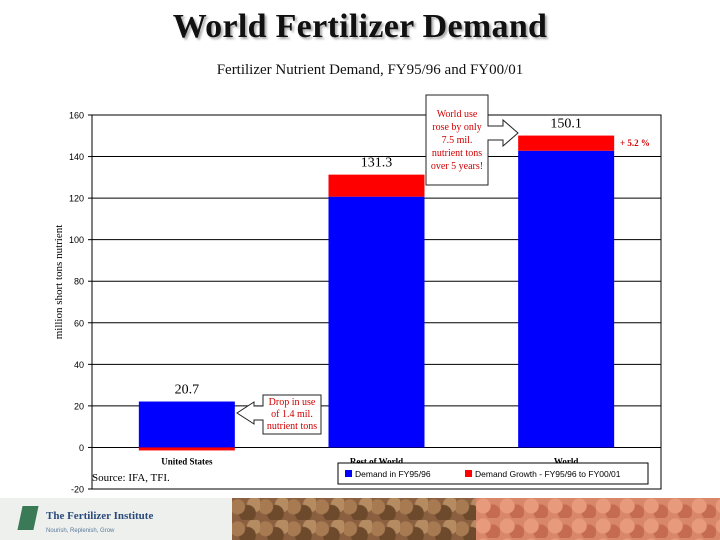 The height and width of the screenshot is (540, 720). What do you see at coordinates (468, 473) in the screenshot?
I see `legend-swatch-growth` at bounding box center [468, 473].